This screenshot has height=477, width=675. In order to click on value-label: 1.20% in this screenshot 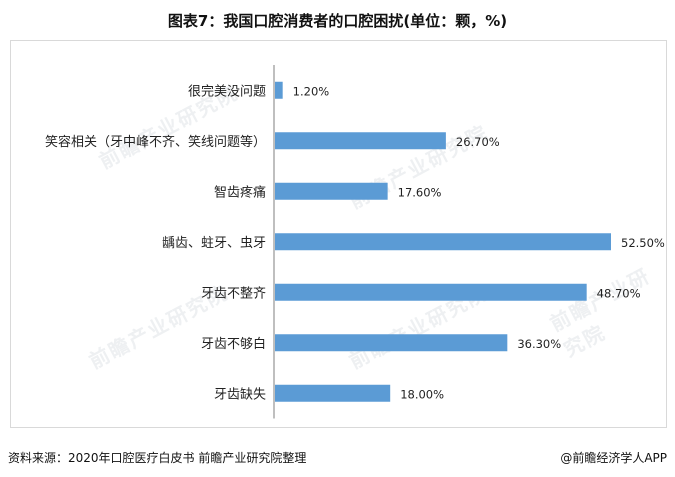, I will do `click(311, 91)`.